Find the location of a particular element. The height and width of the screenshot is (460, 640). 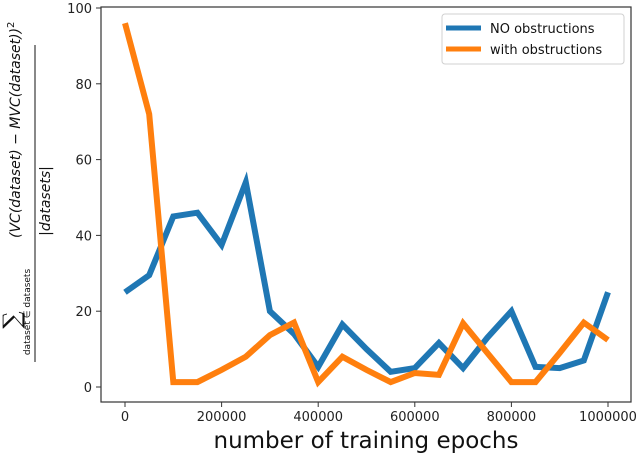

legend: NO obstructions with obstructions is located at coordinates (533, 39).